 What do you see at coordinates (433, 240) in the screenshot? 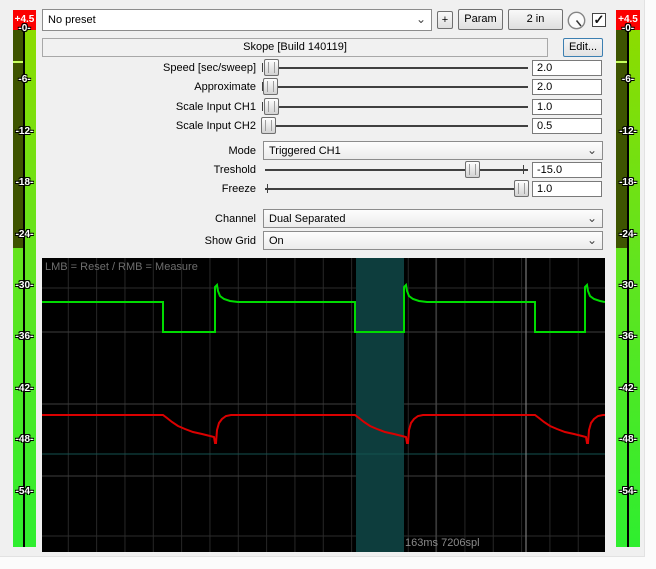
I see `show-grid-dropdown: On ⌄` at bounding box center [433, 240].